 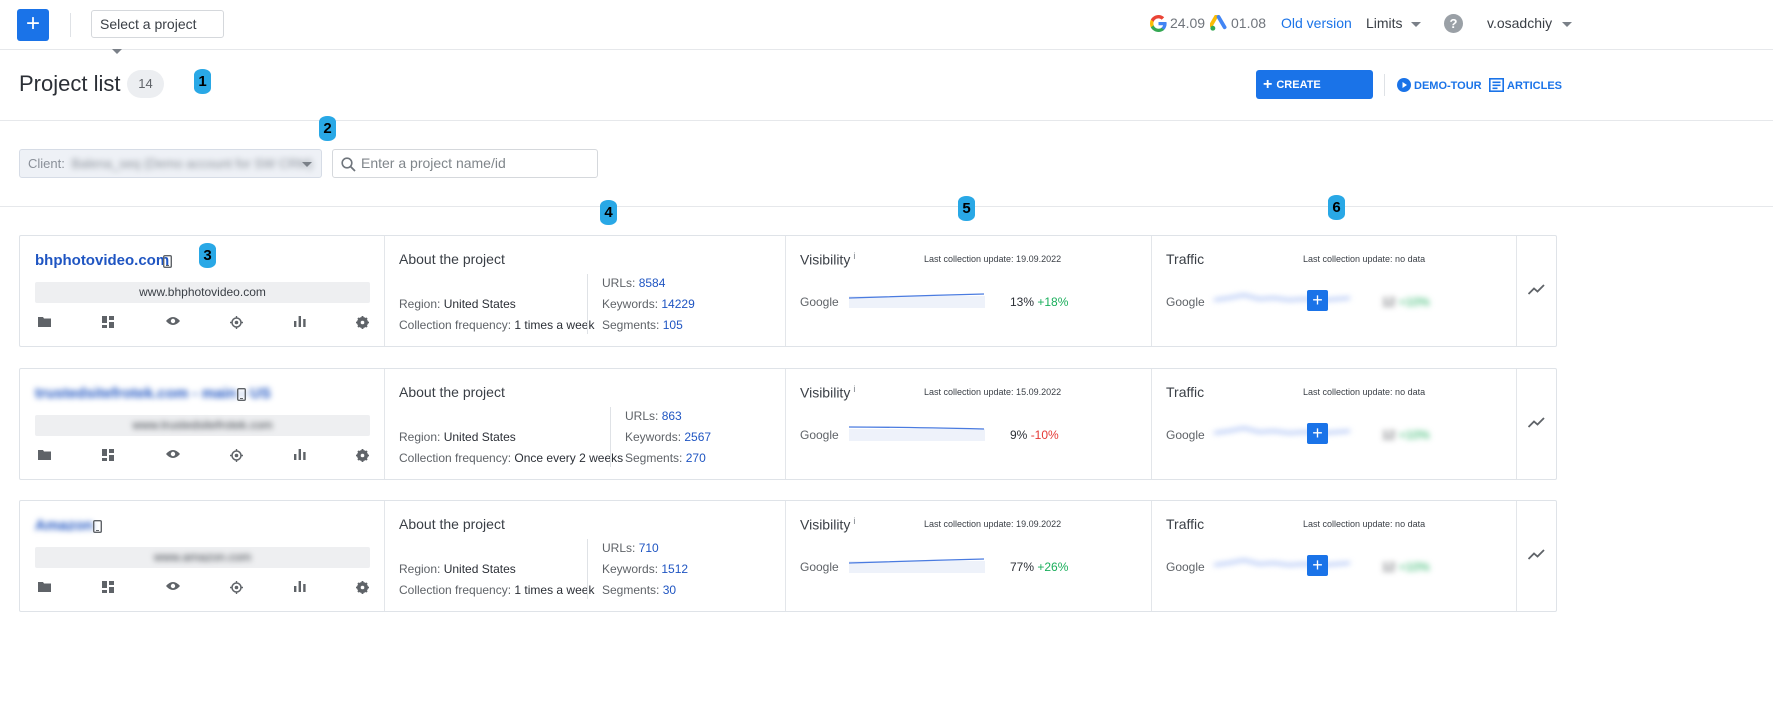 What do you see at coordinates (1185, 259) in the screenshot?
I see `traffic-title: Traffic` at bounding box center [1185, 259].